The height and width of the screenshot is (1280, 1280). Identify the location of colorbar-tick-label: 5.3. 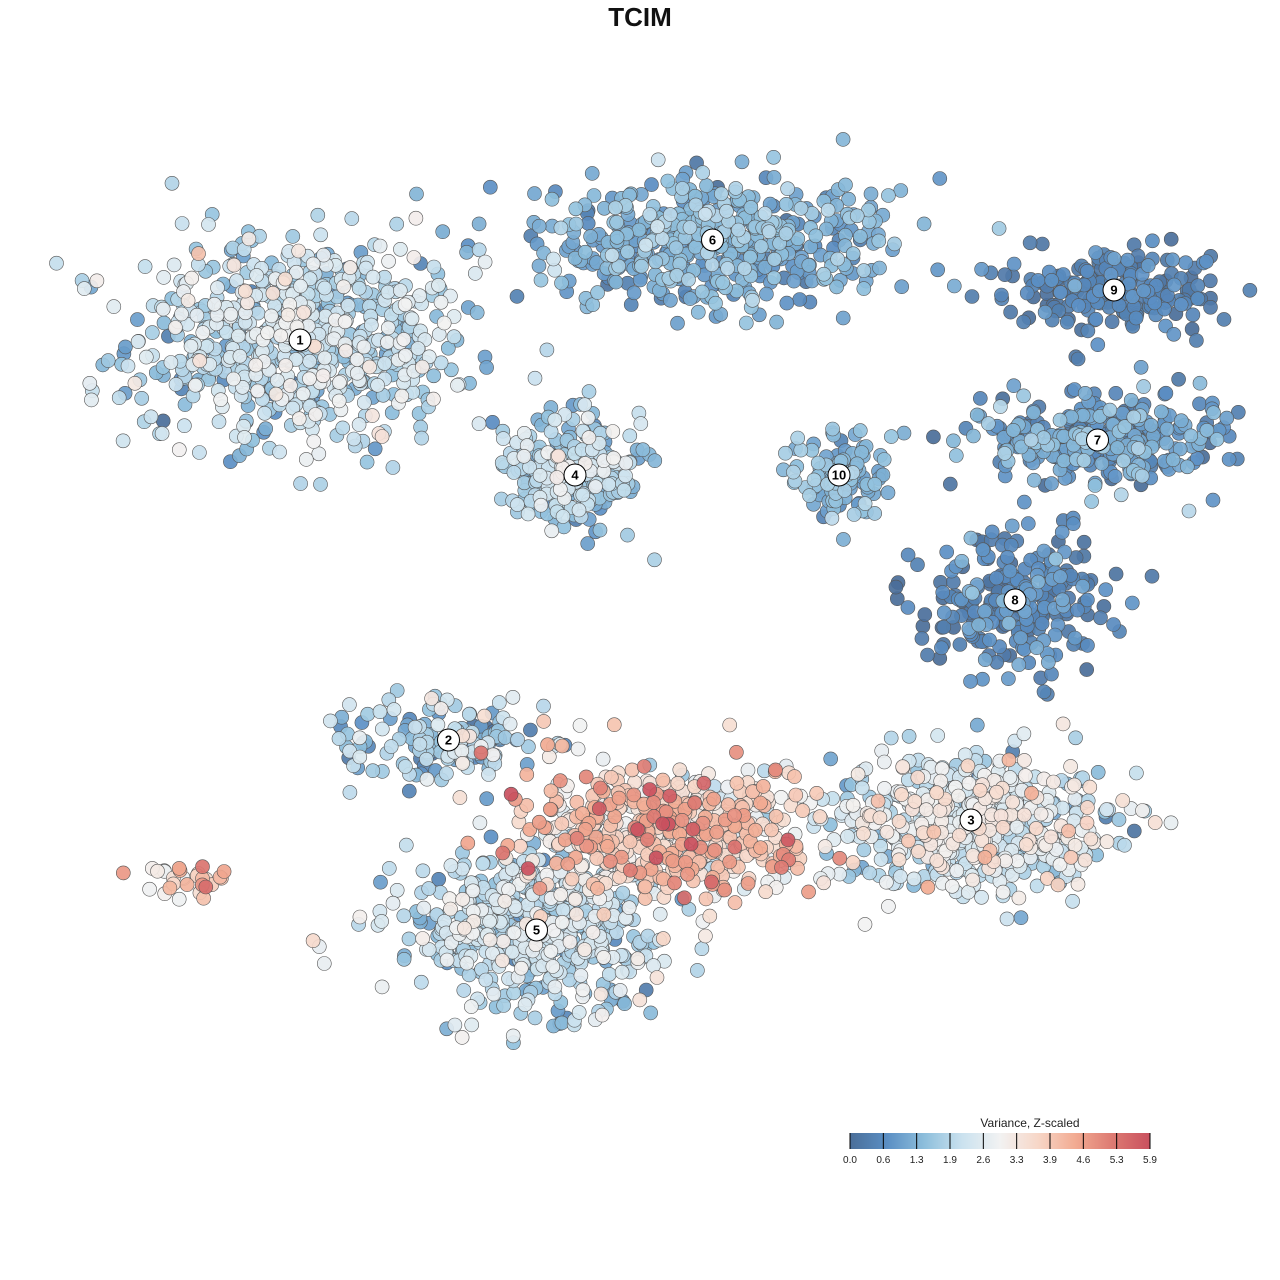
(1117, 1160).